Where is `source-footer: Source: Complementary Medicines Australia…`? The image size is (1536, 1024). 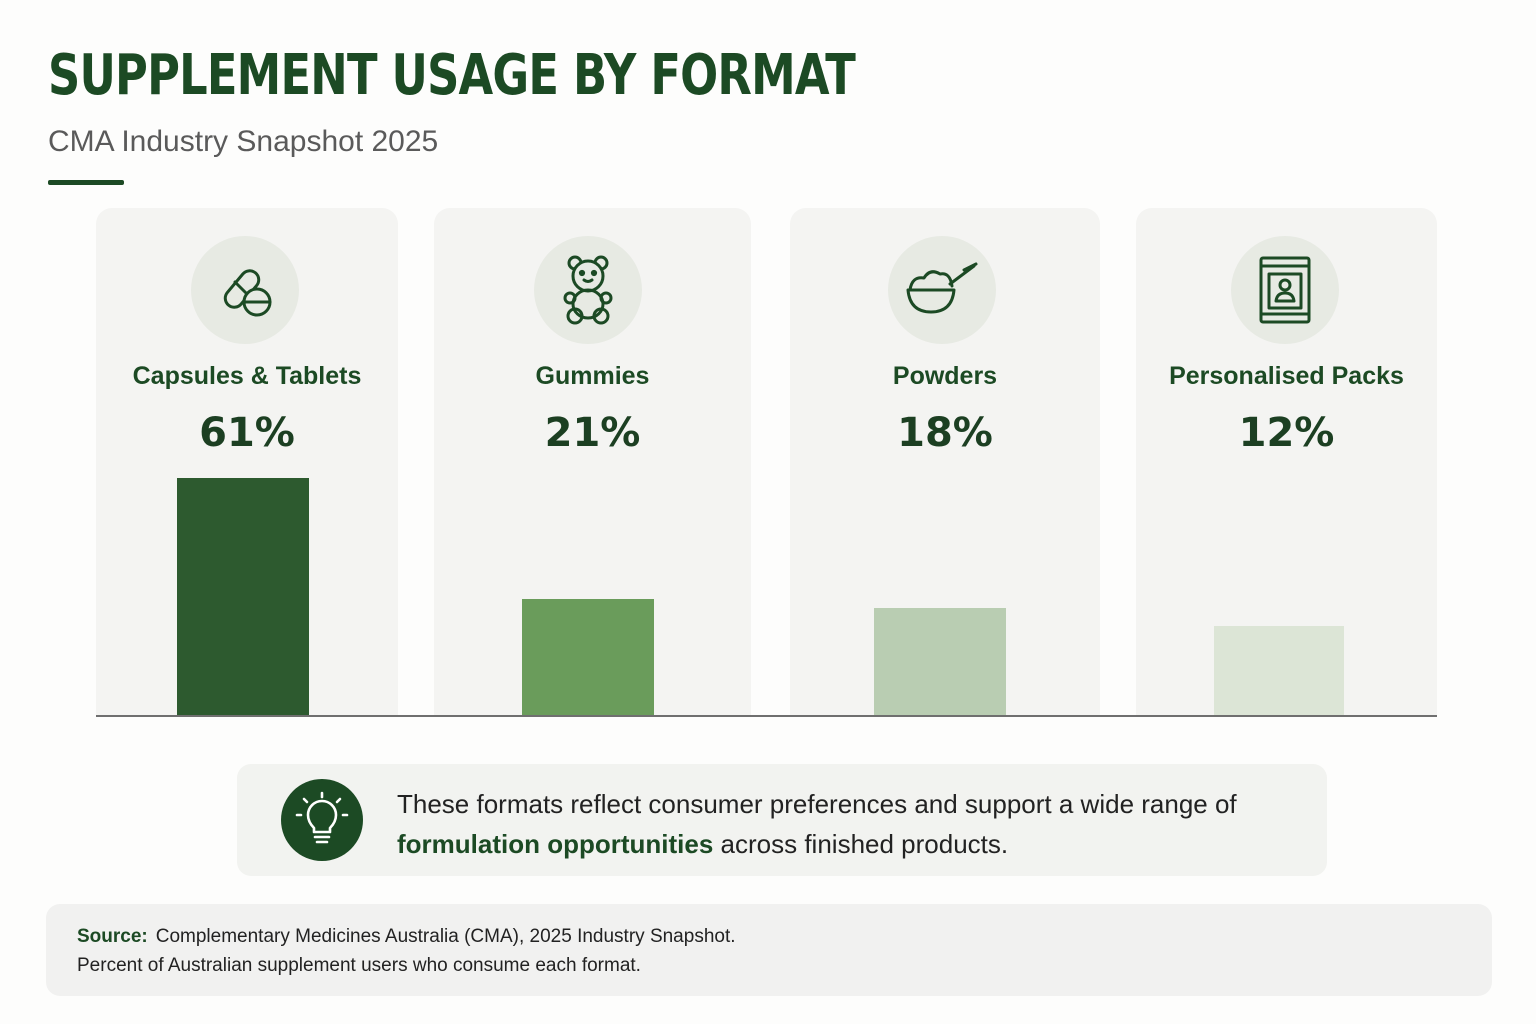 source-footer: Source: Complementary Medicines Australia… is located at coordinates (769, 950).